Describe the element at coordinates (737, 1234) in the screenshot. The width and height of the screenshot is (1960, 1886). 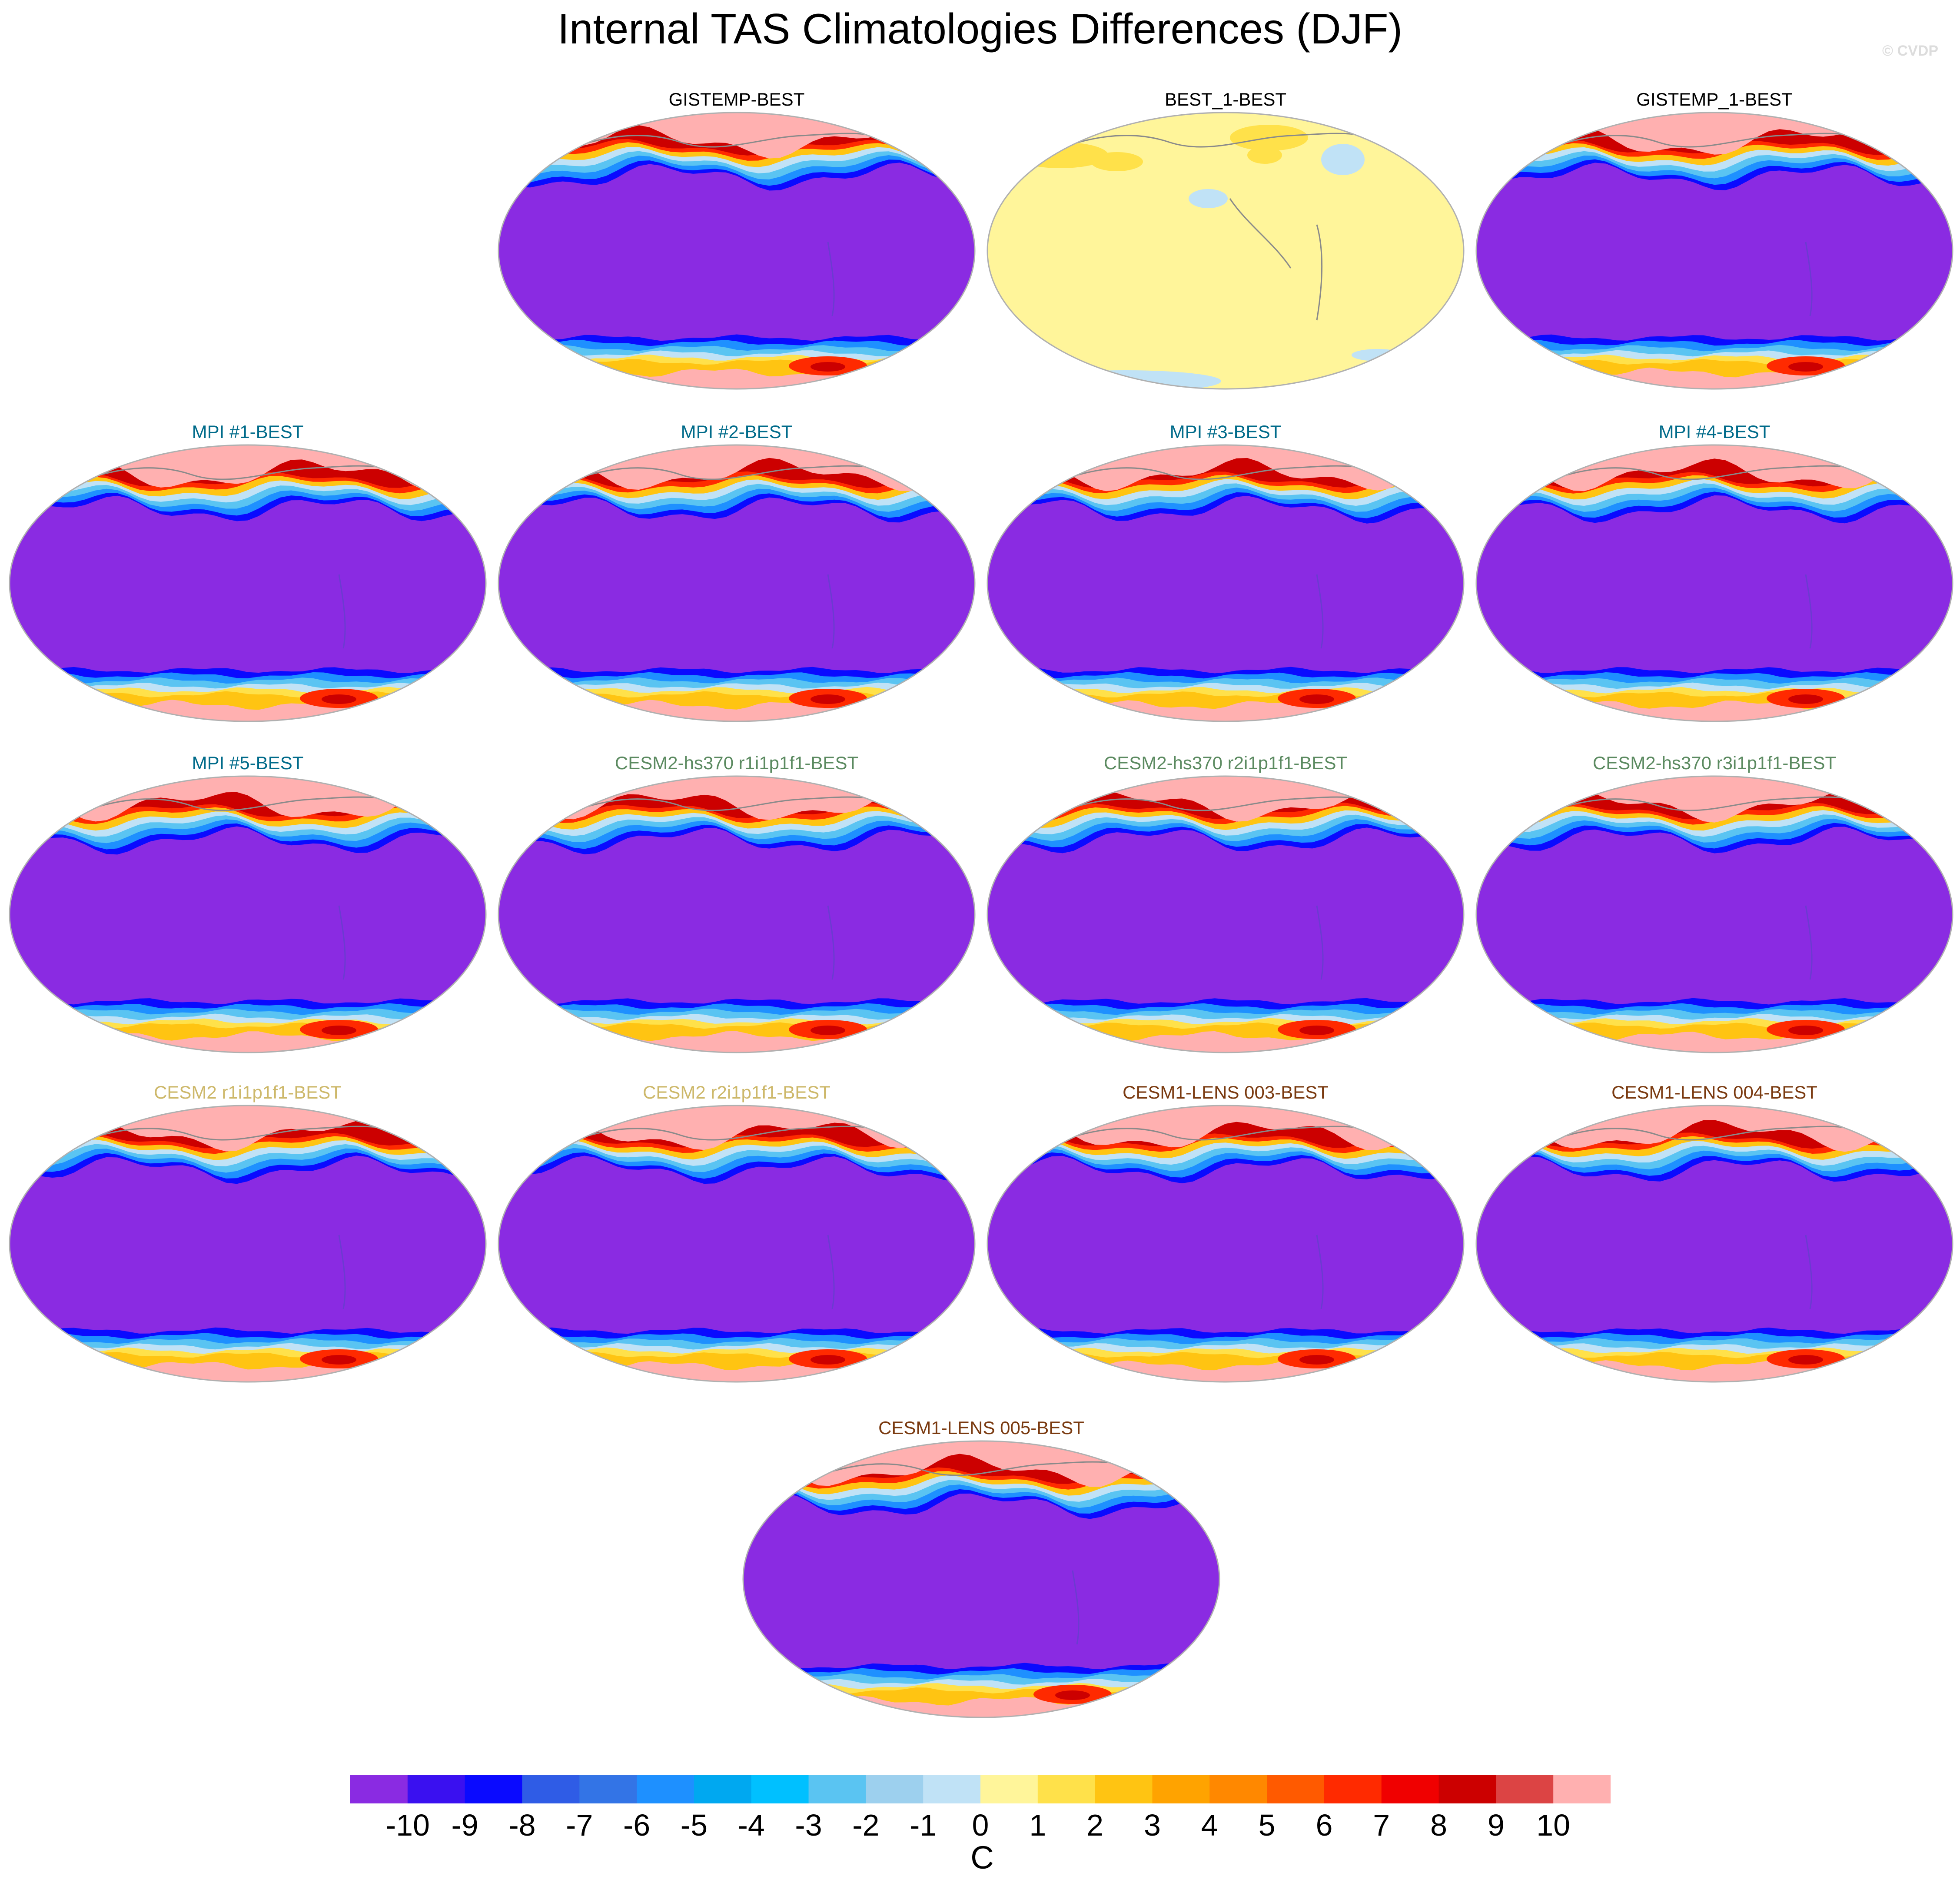
I see `map-panel: CESM2 r2i1p1f1-BEST` at that location.